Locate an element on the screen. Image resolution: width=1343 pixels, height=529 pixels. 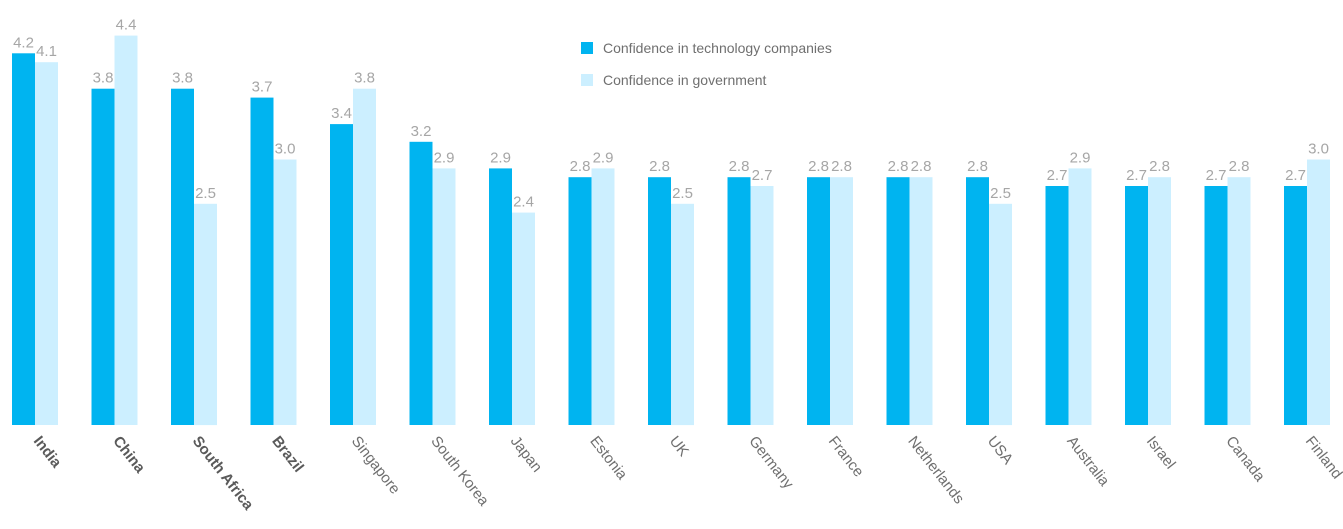
category-label-australia: Australia is located at coordinates (1088, 461).